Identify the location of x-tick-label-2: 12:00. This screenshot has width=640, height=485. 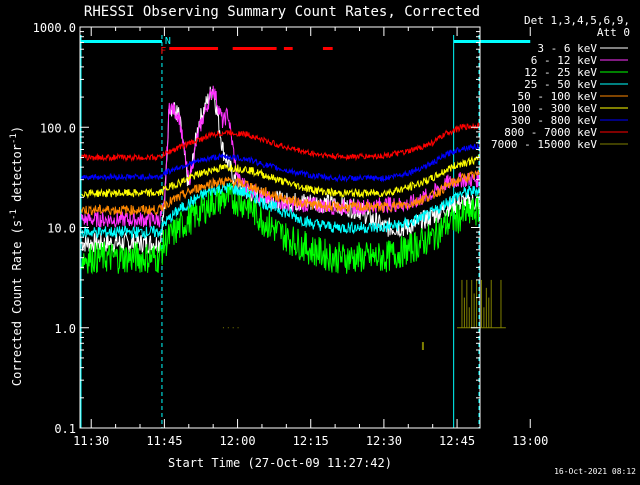
(237, 441).